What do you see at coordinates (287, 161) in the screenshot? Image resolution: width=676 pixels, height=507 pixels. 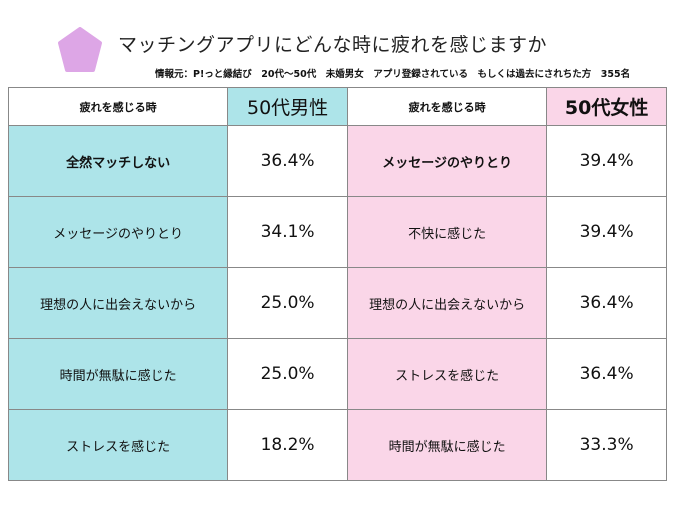 I see `male-value: 36.4%` at bounding box center [287, 161].